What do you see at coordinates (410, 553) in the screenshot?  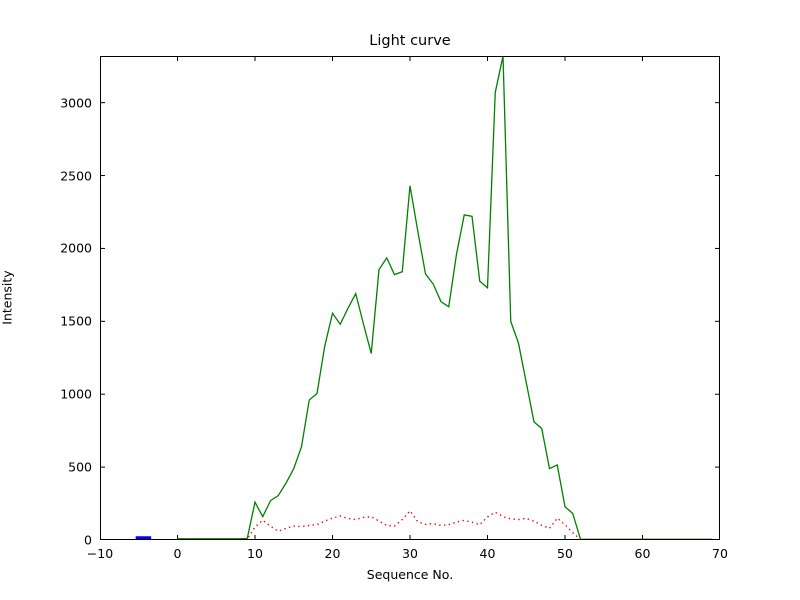 I see `x-tick-label: 30` at bounding box center [410, 553].